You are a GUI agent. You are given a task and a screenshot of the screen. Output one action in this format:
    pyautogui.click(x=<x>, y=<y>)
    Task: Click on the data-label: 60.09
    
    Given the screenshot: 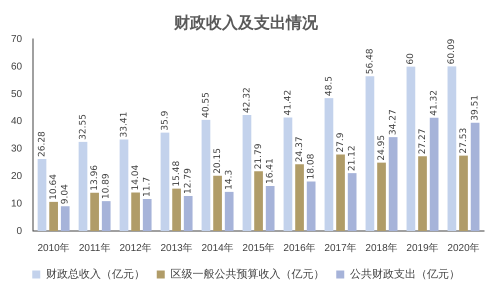 What is the action you would take?
    pyautogui.click(x=452, y=51)
    